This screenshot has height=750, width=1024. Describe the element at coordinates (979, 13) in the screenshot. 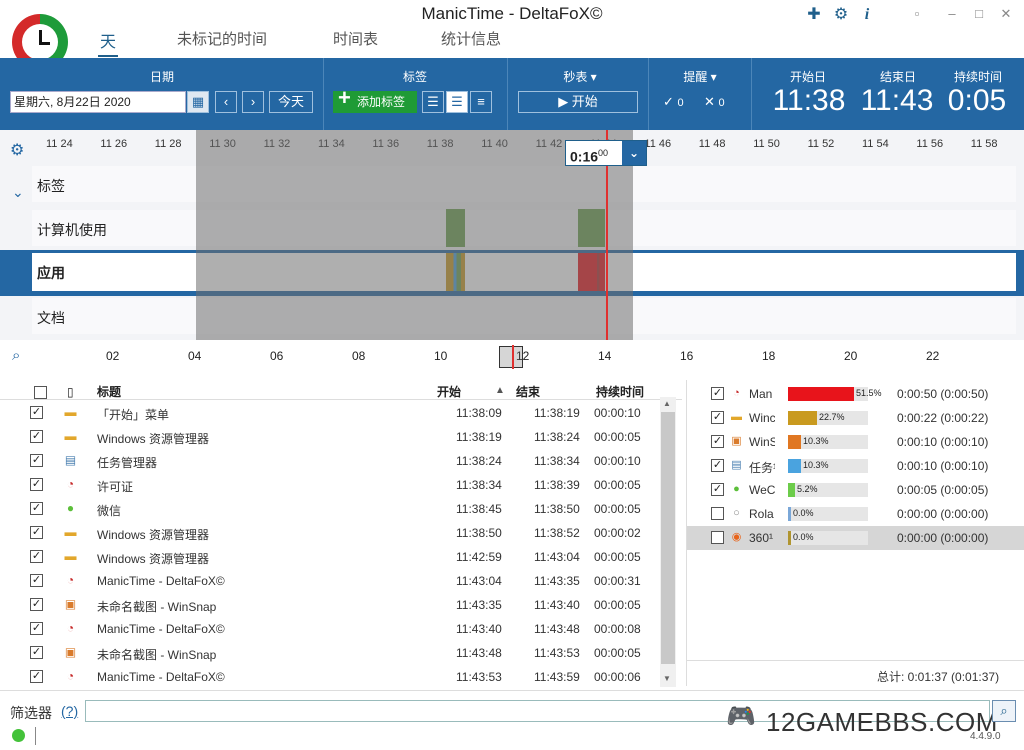

I see `maximize-button: □` at that location.